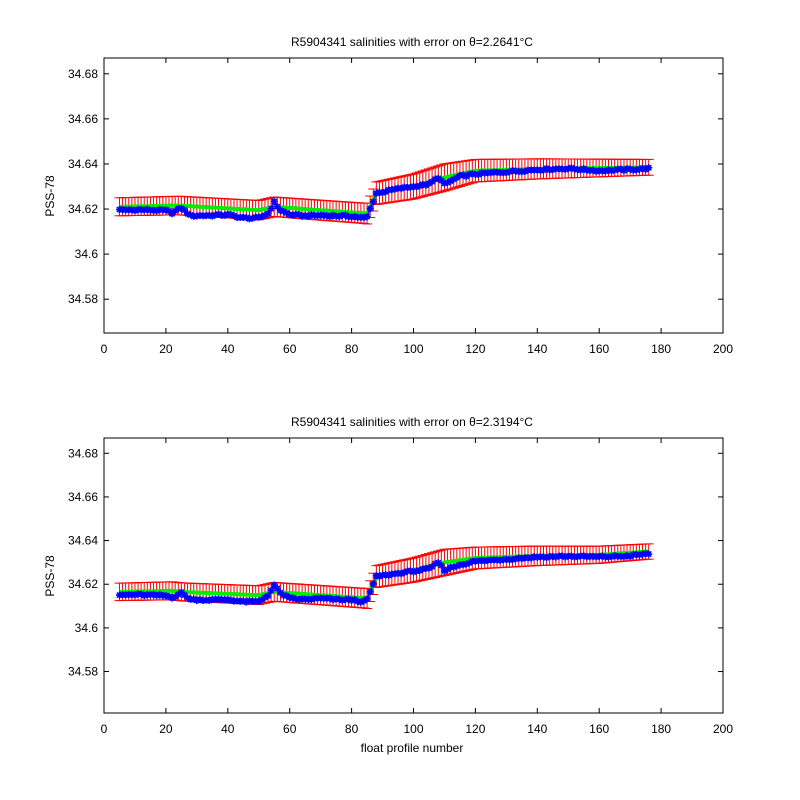  Describe the element at coordinates (412, 748) in the screenshot. I see `chart-2-xlabel: float profile number` at that location.